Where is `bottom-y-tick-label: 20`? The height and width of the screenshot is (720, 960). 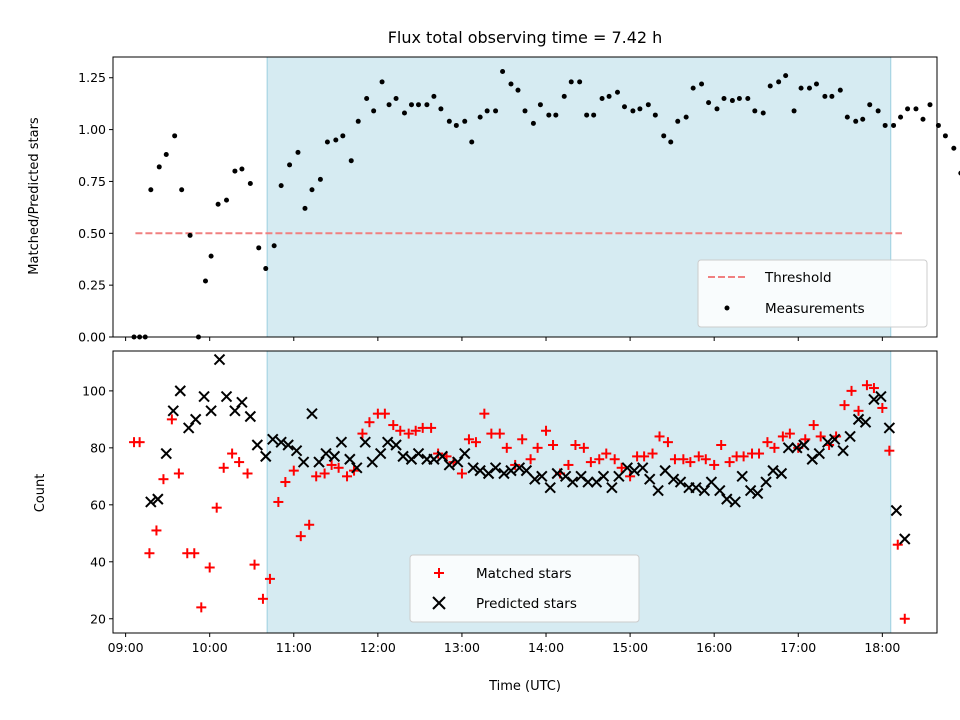
bottom-y-tick-label: 20 is located at coordinates (98, 618).